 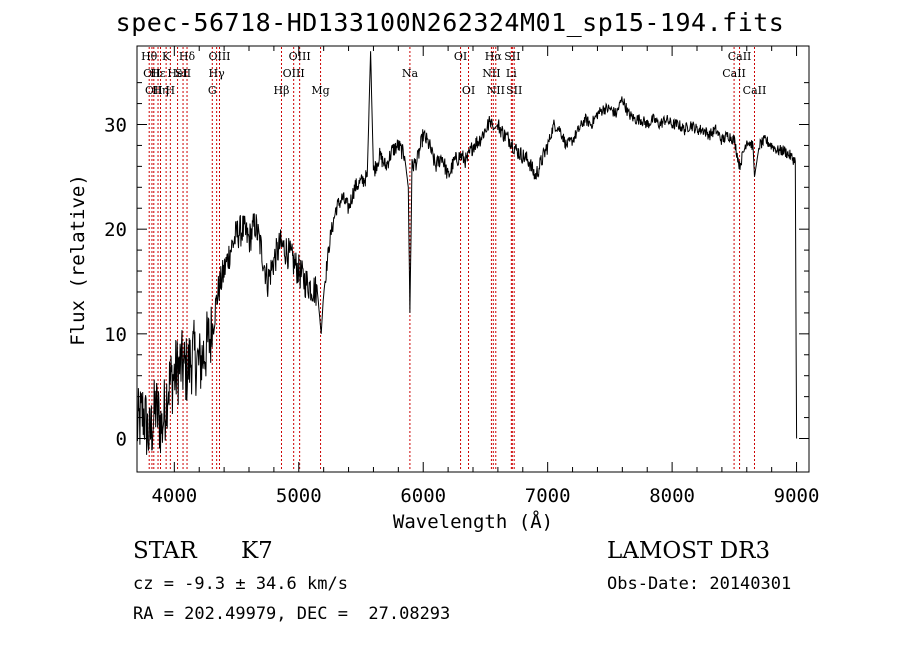 What do you see at coordinates (187, 56) in the screenshot?
I see `line-label: Hδ` at bounding box center [187, 56].